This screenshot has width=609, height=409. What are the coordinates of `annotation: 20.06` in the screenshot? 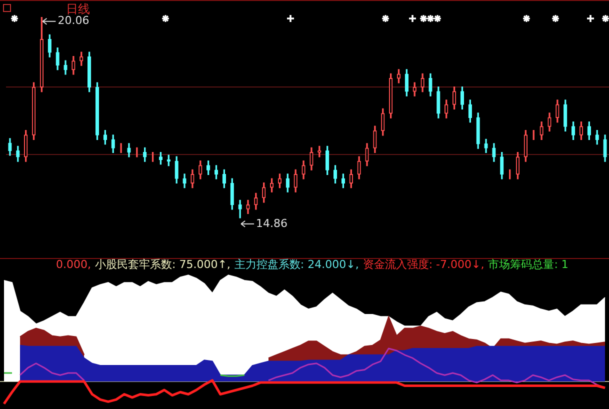 It's located at (74, 21).